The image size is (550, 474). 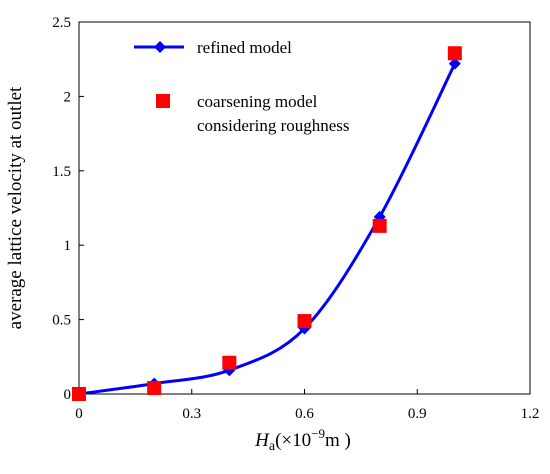 I want to click on x-axis-title-open: (×10, so click(x=293, y=440).